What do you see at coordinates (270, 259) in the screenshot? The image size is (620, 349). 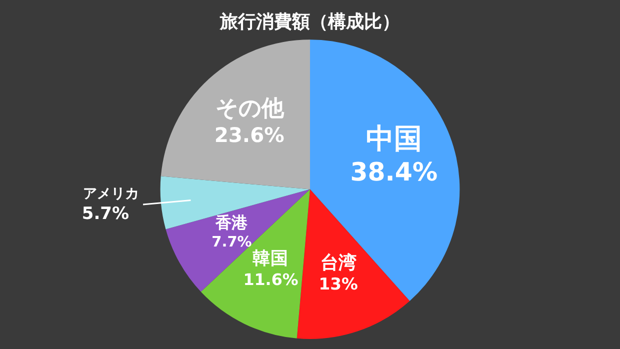 I see `slice-label: 韓国` at bounding box center [270, 259].